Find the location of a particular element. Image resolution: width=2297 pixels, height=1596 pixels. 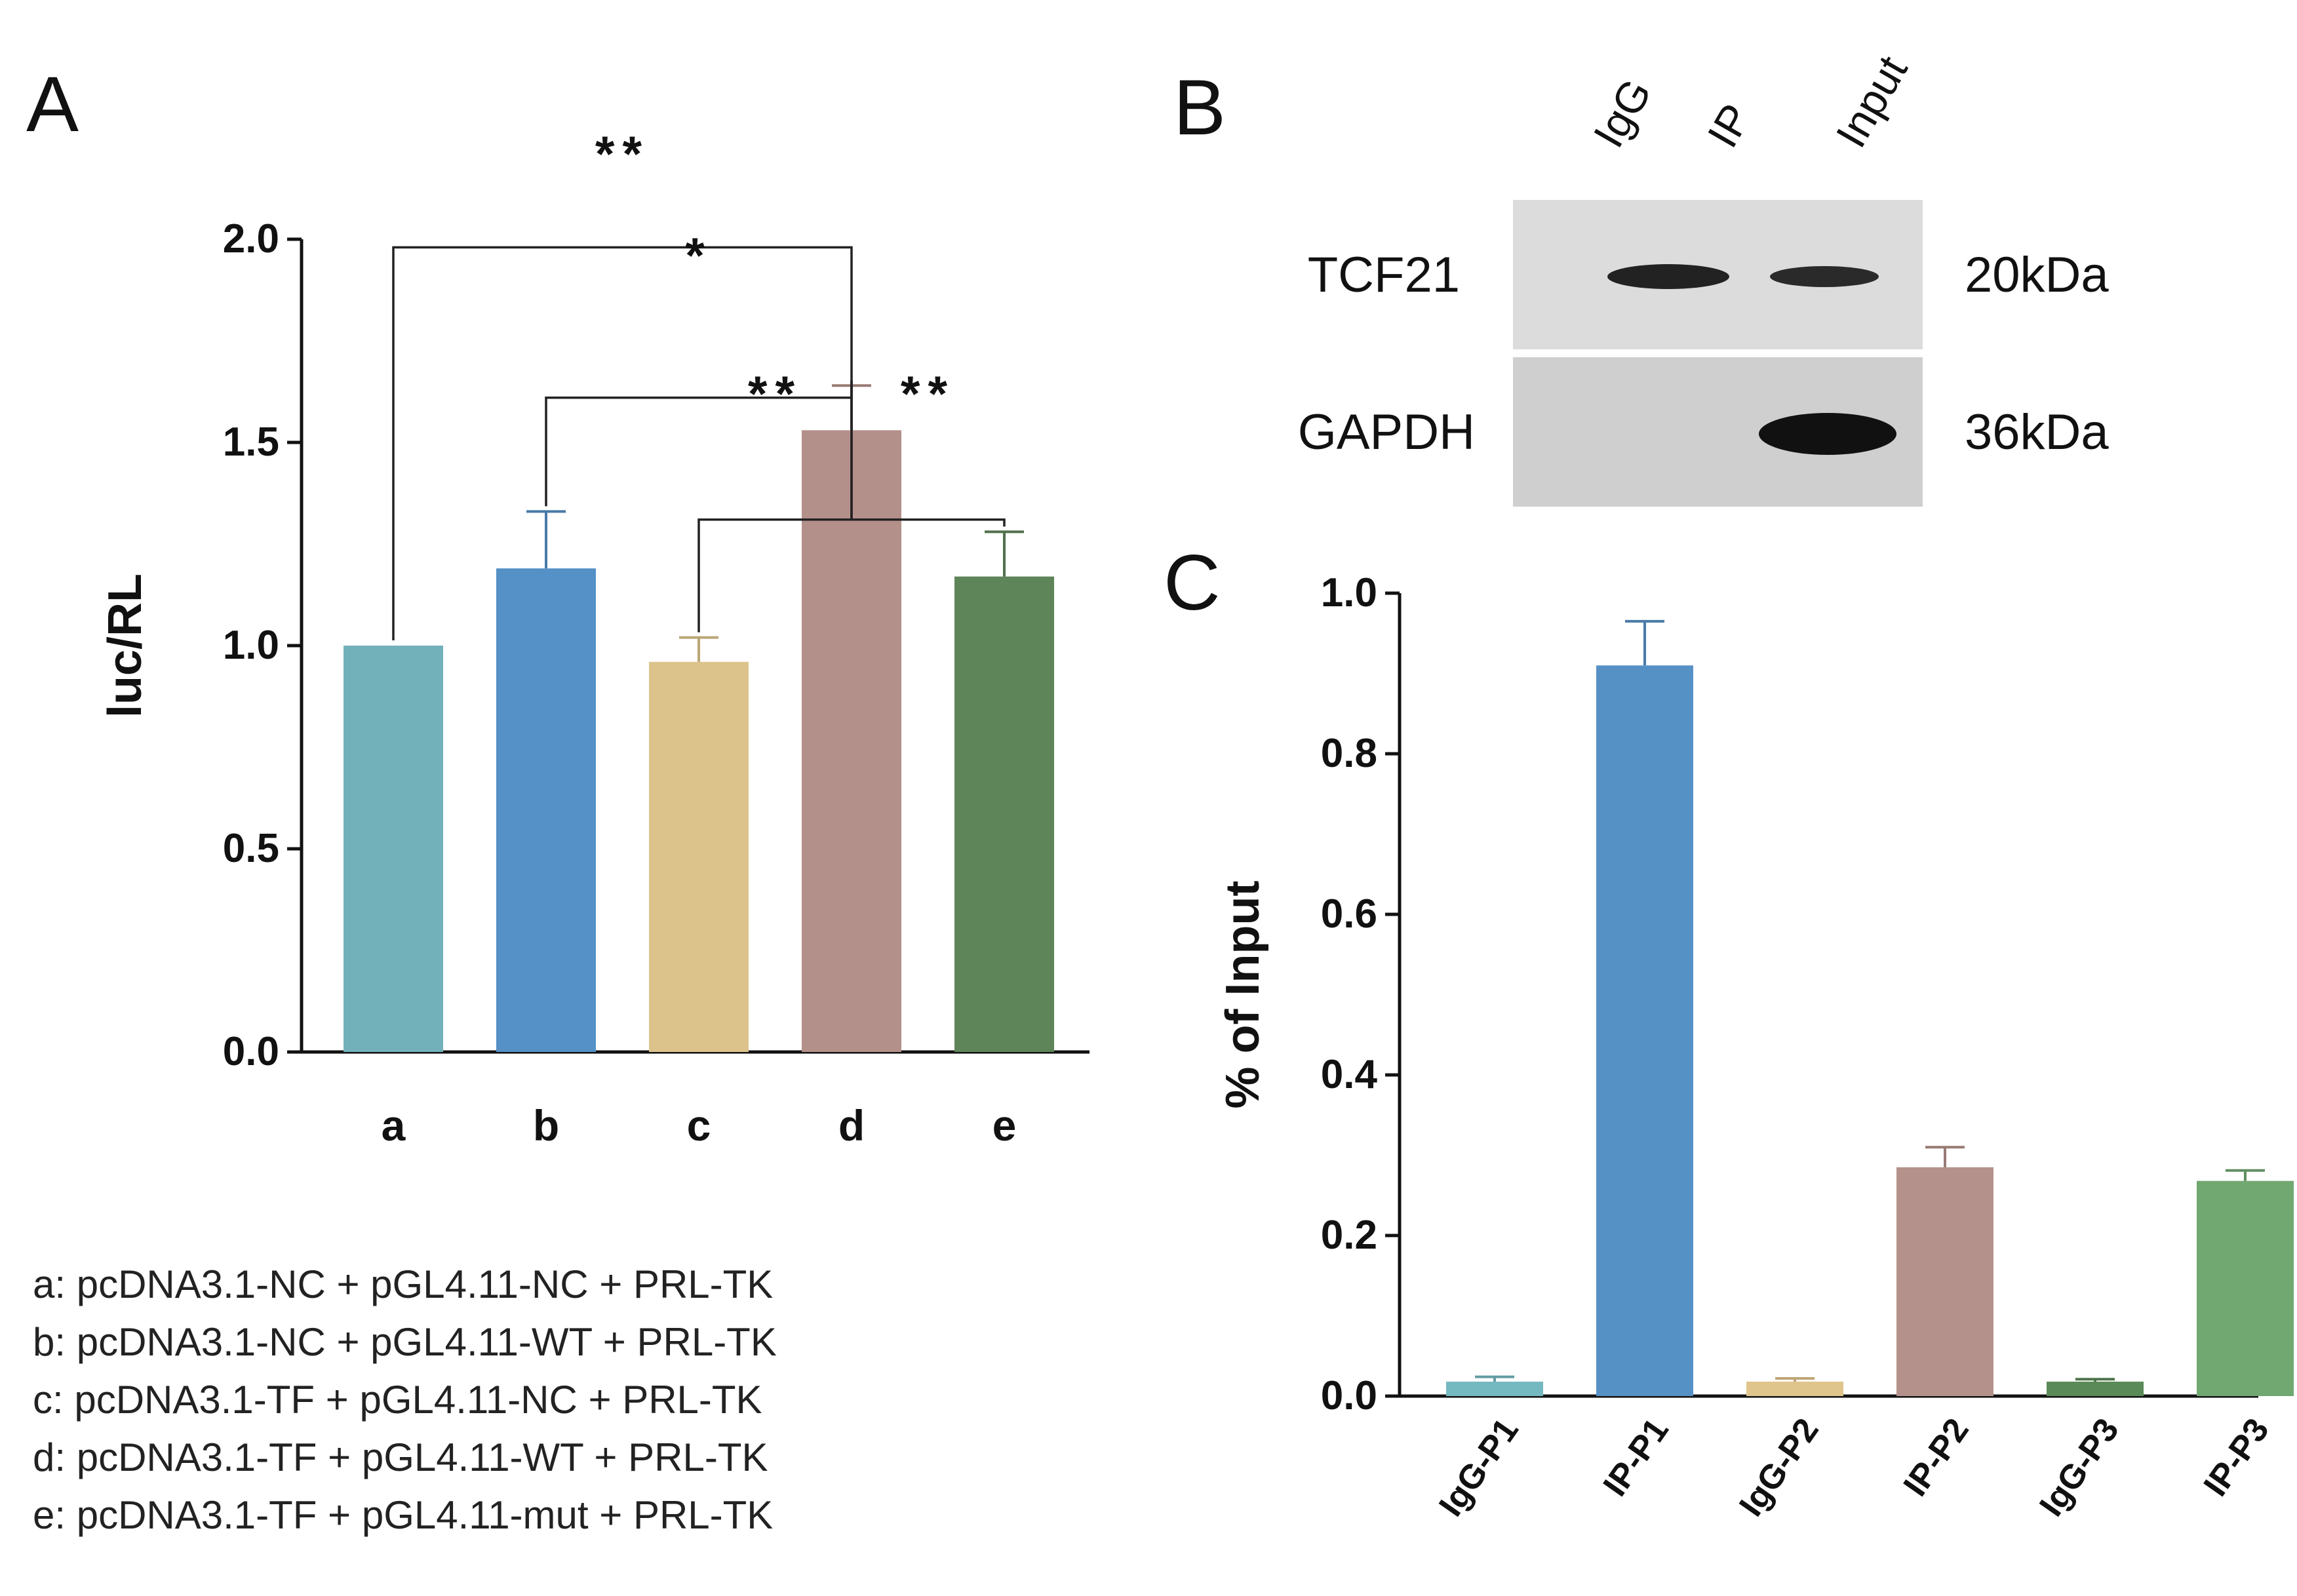

panel-letter-b: B is located at coordinates (1199, 107).